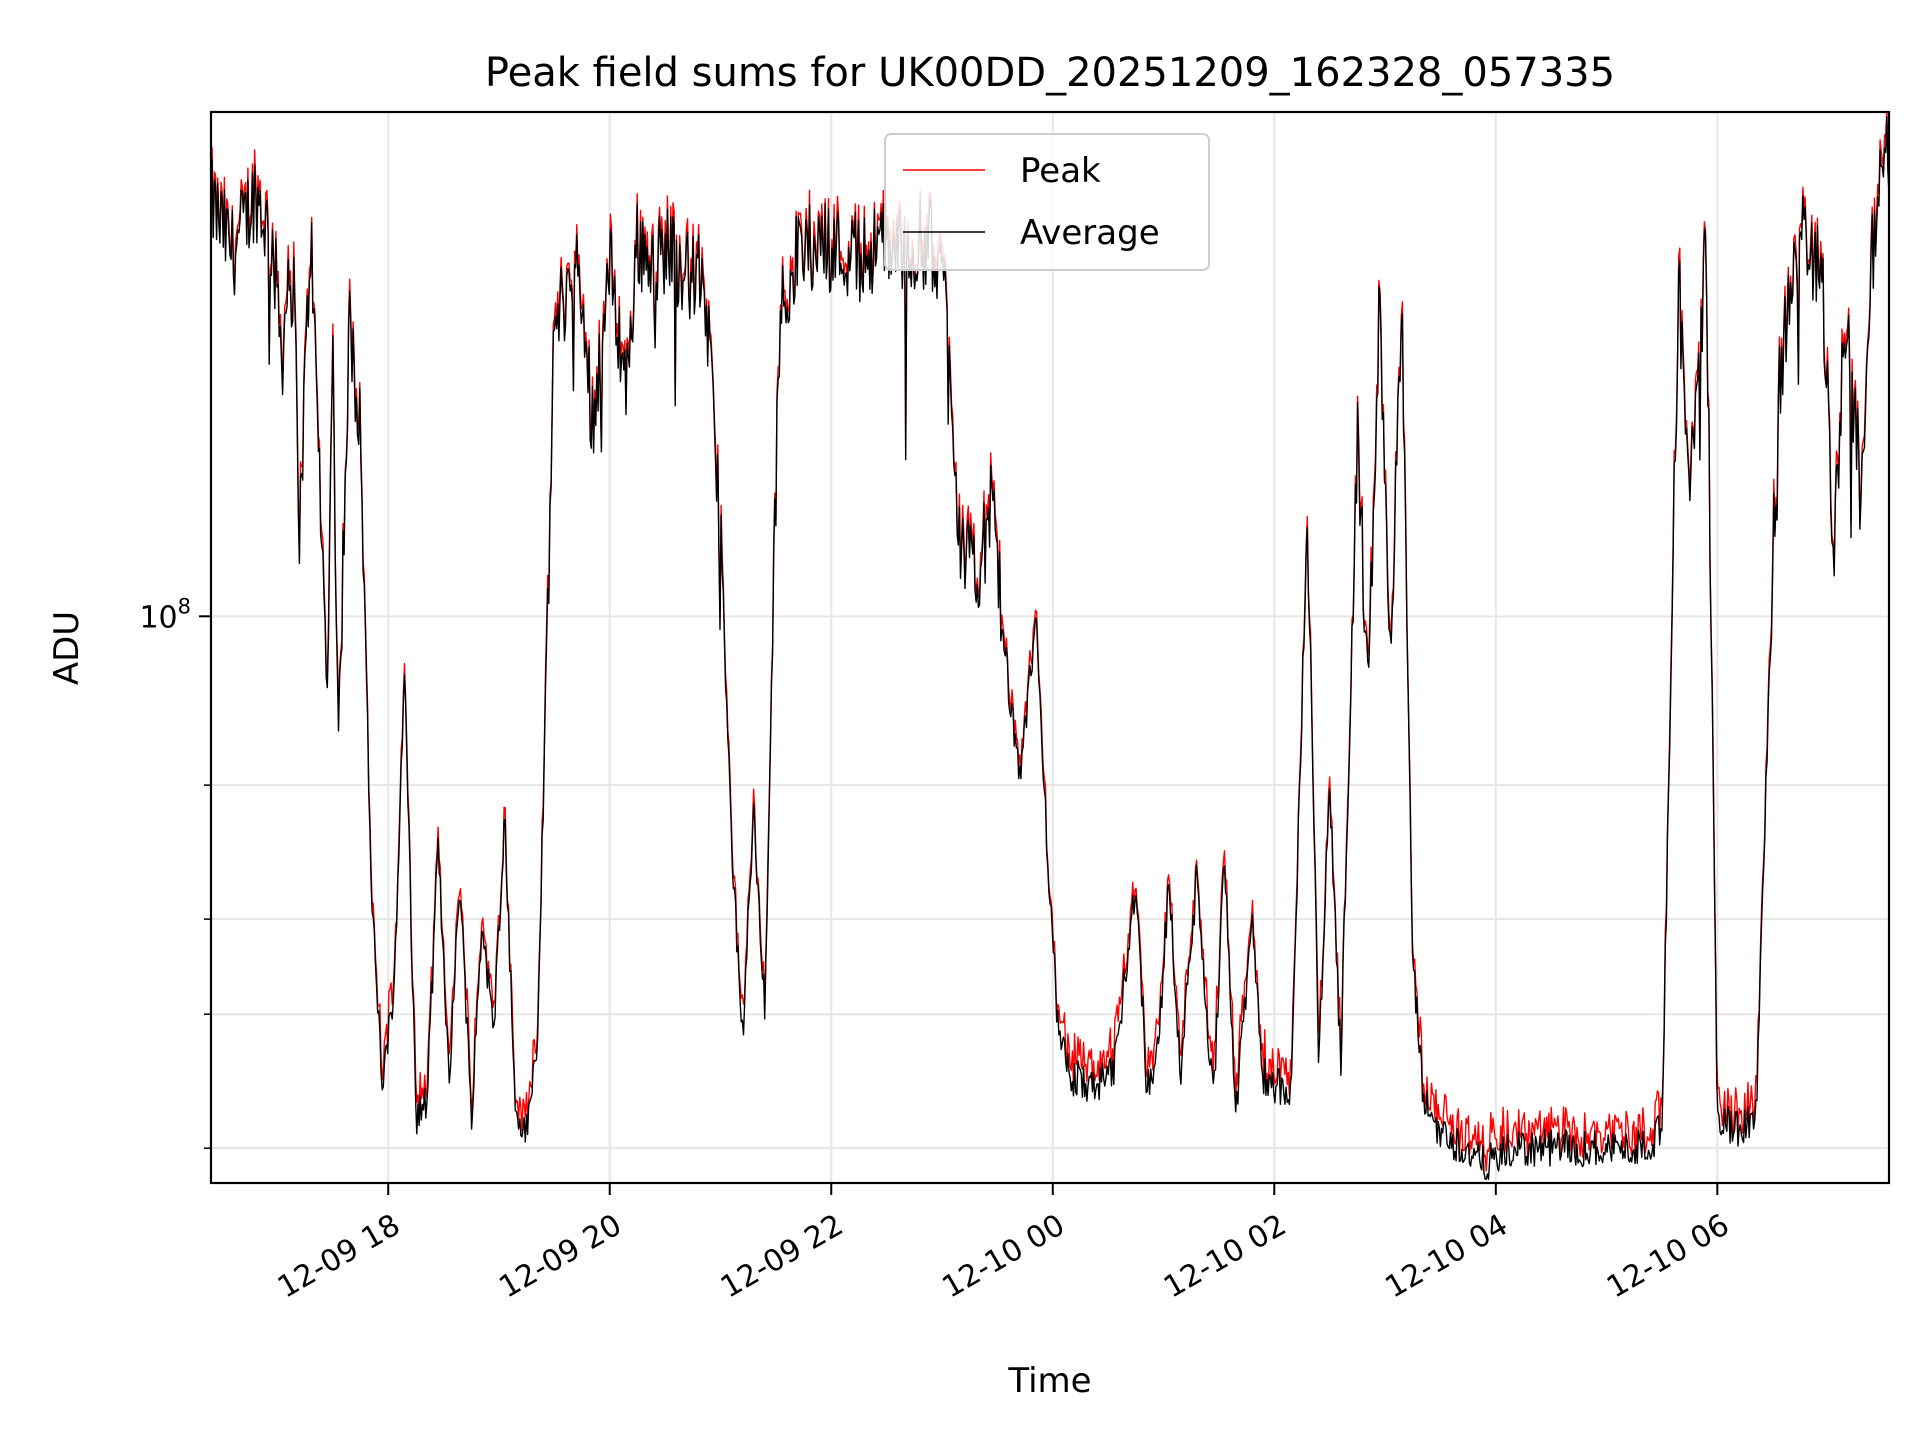 Image resolution: width=1920 pixels, height=1440 pixels. What do you see at coordinates (1060, 171) in the screenshot?
I see `legend-peak-label: Peak` at bounding box center [1060, 171].